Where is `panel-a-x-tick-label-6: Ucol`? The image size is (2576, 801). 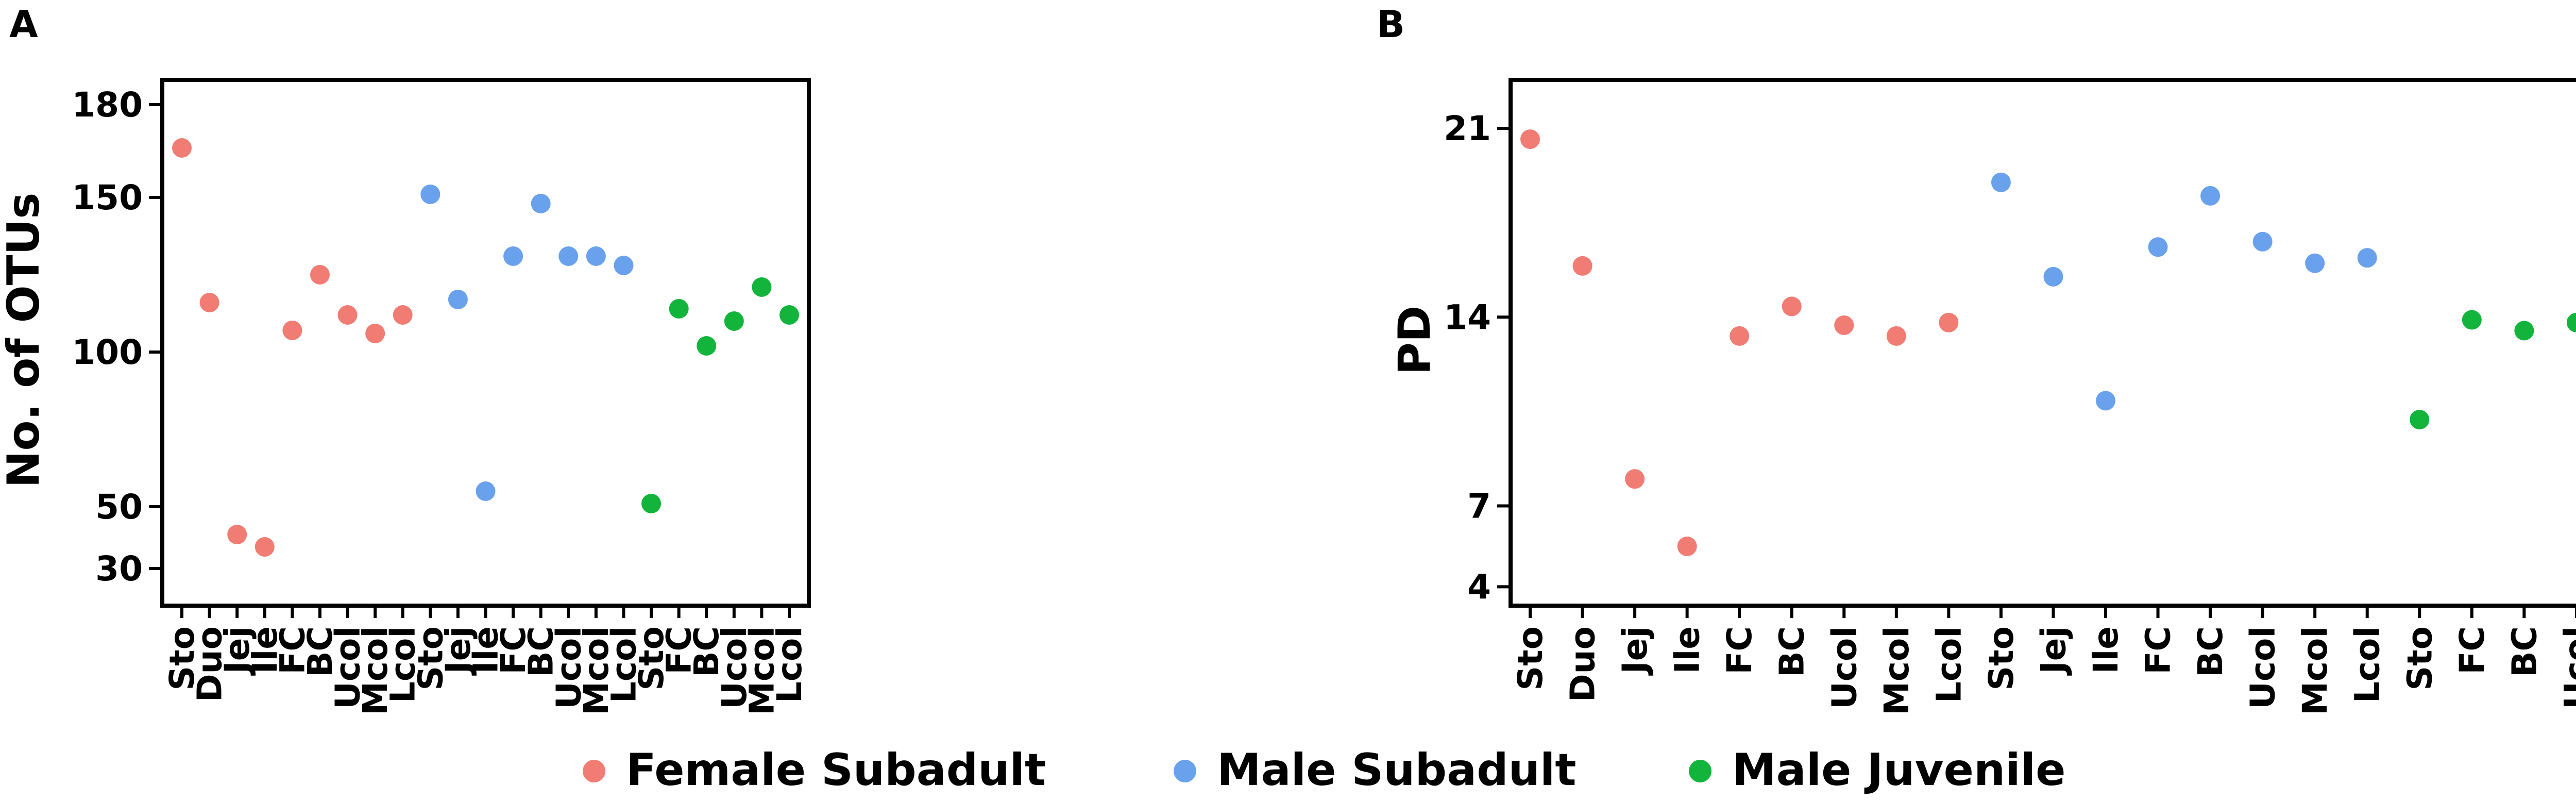
panel-a-x-tick-label-6: Ucol is located at coordinates (348, 667).